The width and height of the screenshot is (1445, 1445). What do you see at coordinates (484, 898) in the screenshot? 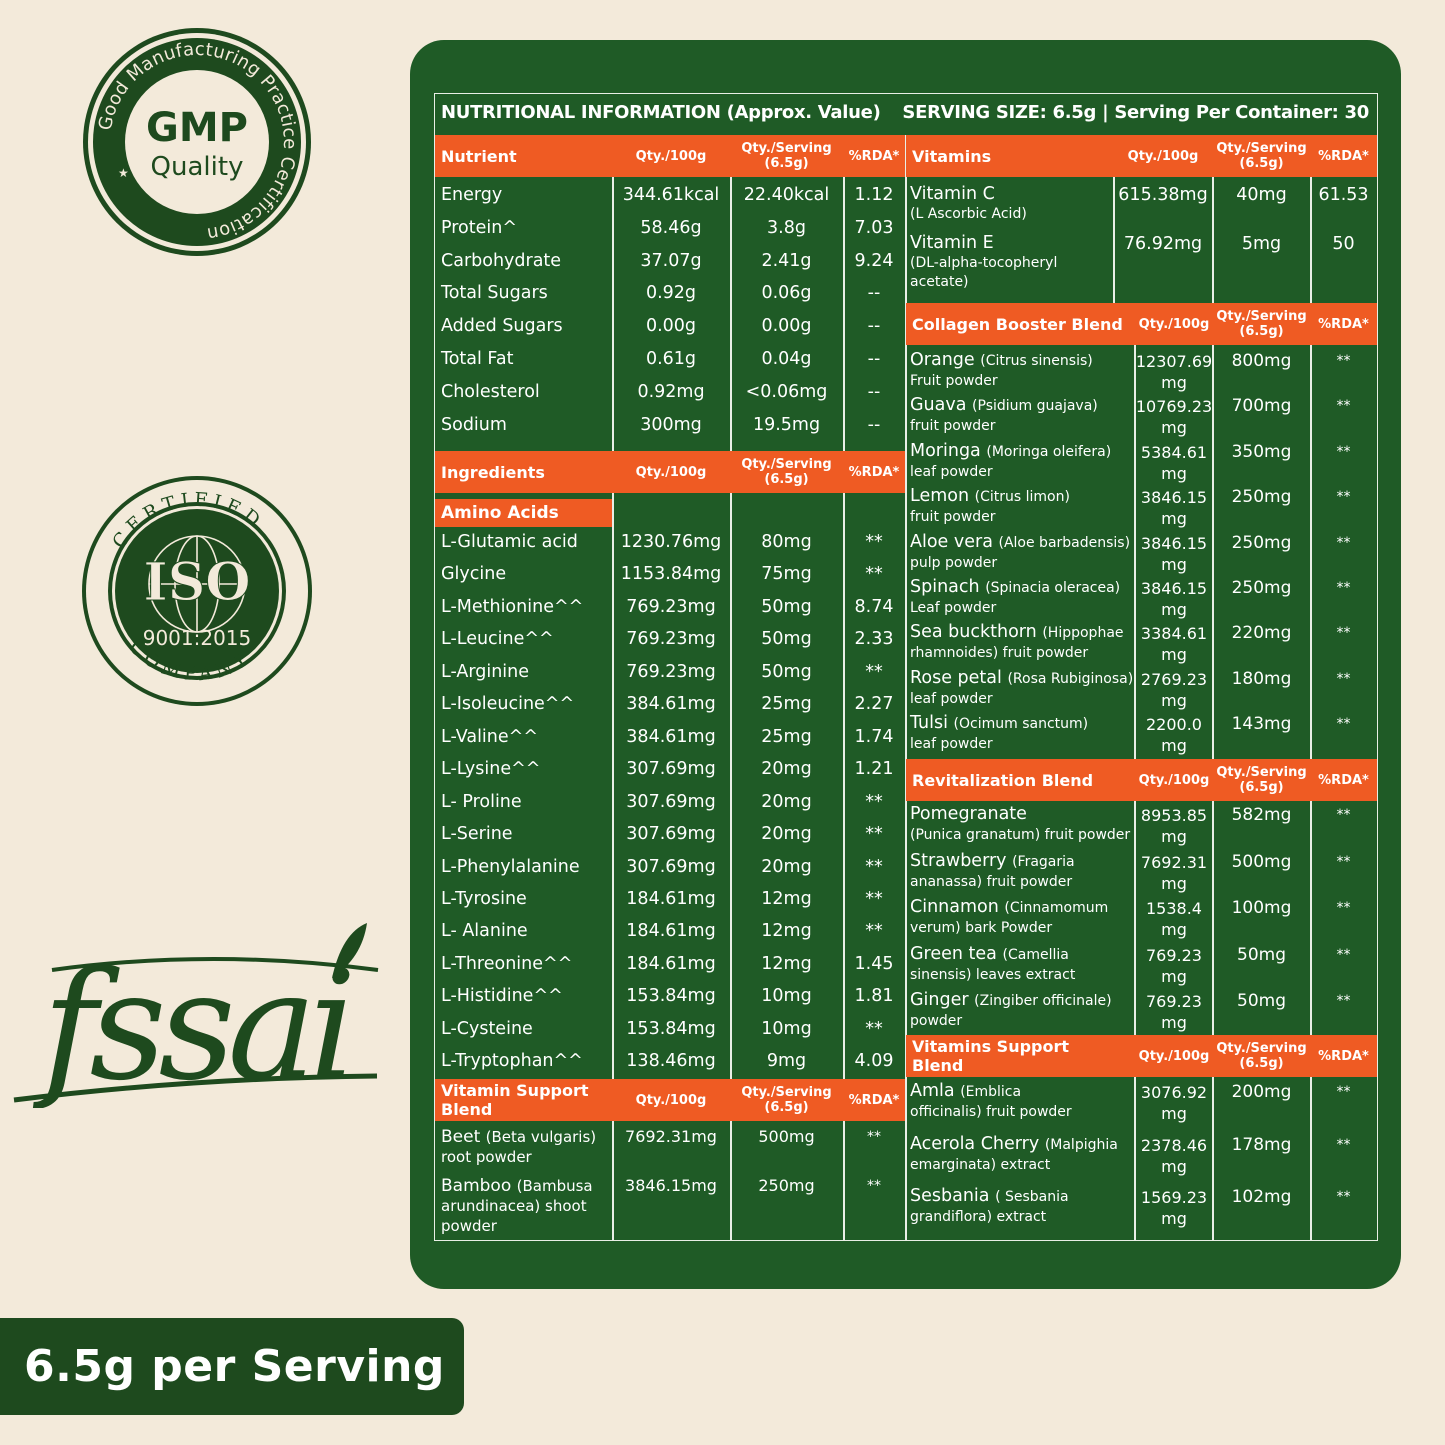
I see `ingredient-name: L-Tyrosine` at bounding box center [484, 898].